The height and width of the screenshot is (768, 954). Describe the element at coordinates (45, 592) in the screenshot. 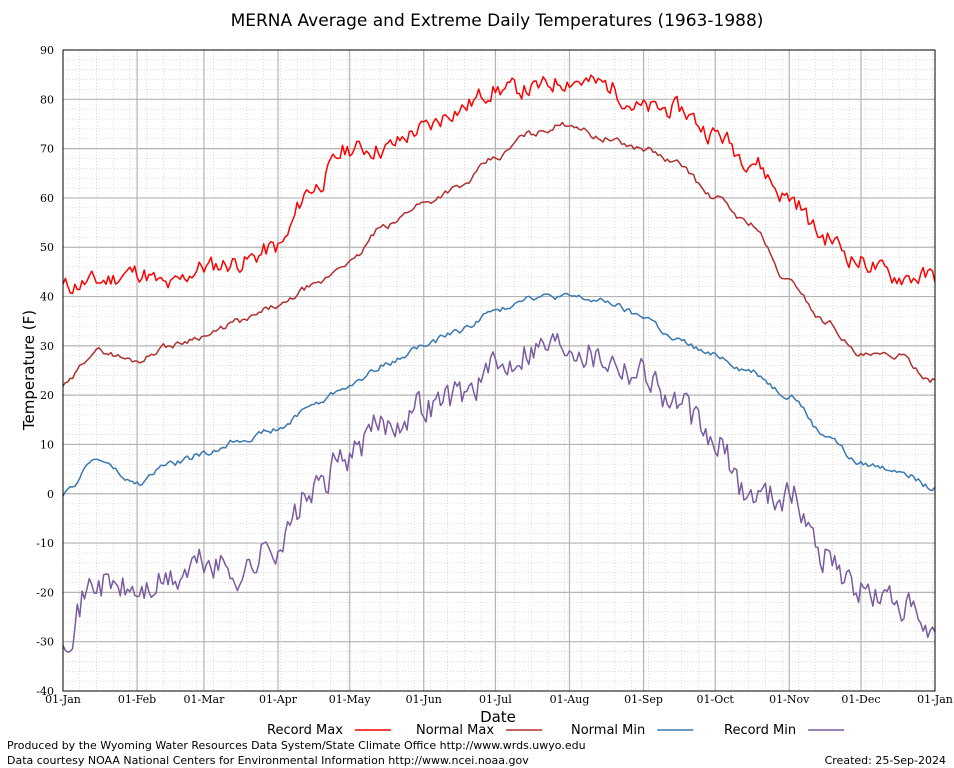

I see `y-tick-label: -20` at that location.